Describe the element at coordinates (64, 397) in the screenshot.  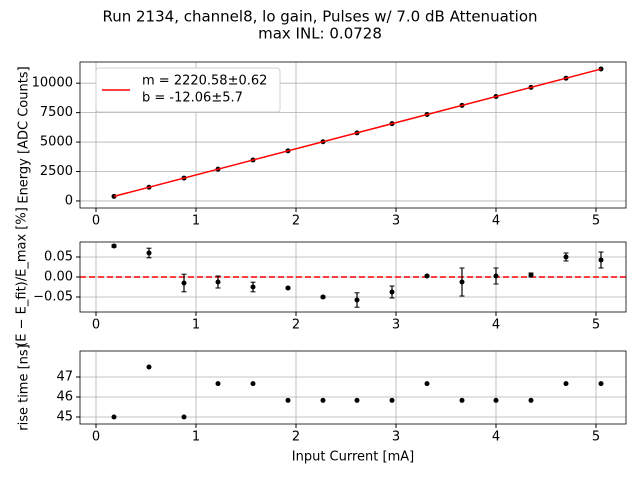
I see `y-tick-label: 46` at that location.